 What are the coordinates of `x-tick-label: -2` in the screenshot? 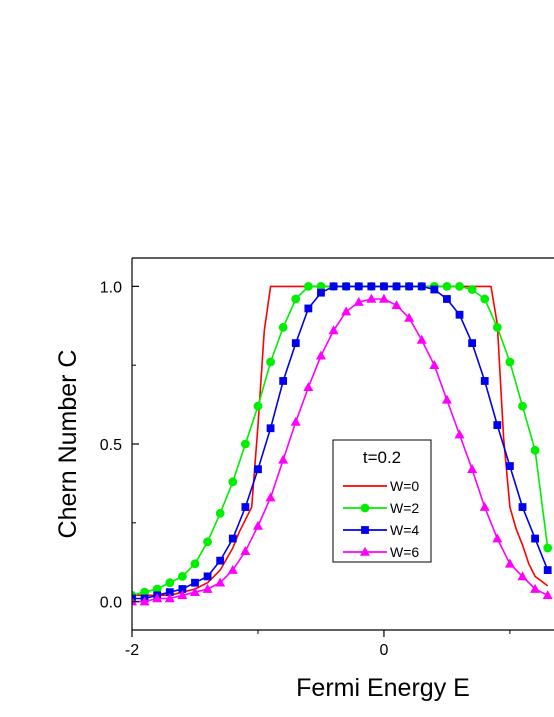 It's located at (132, 650).